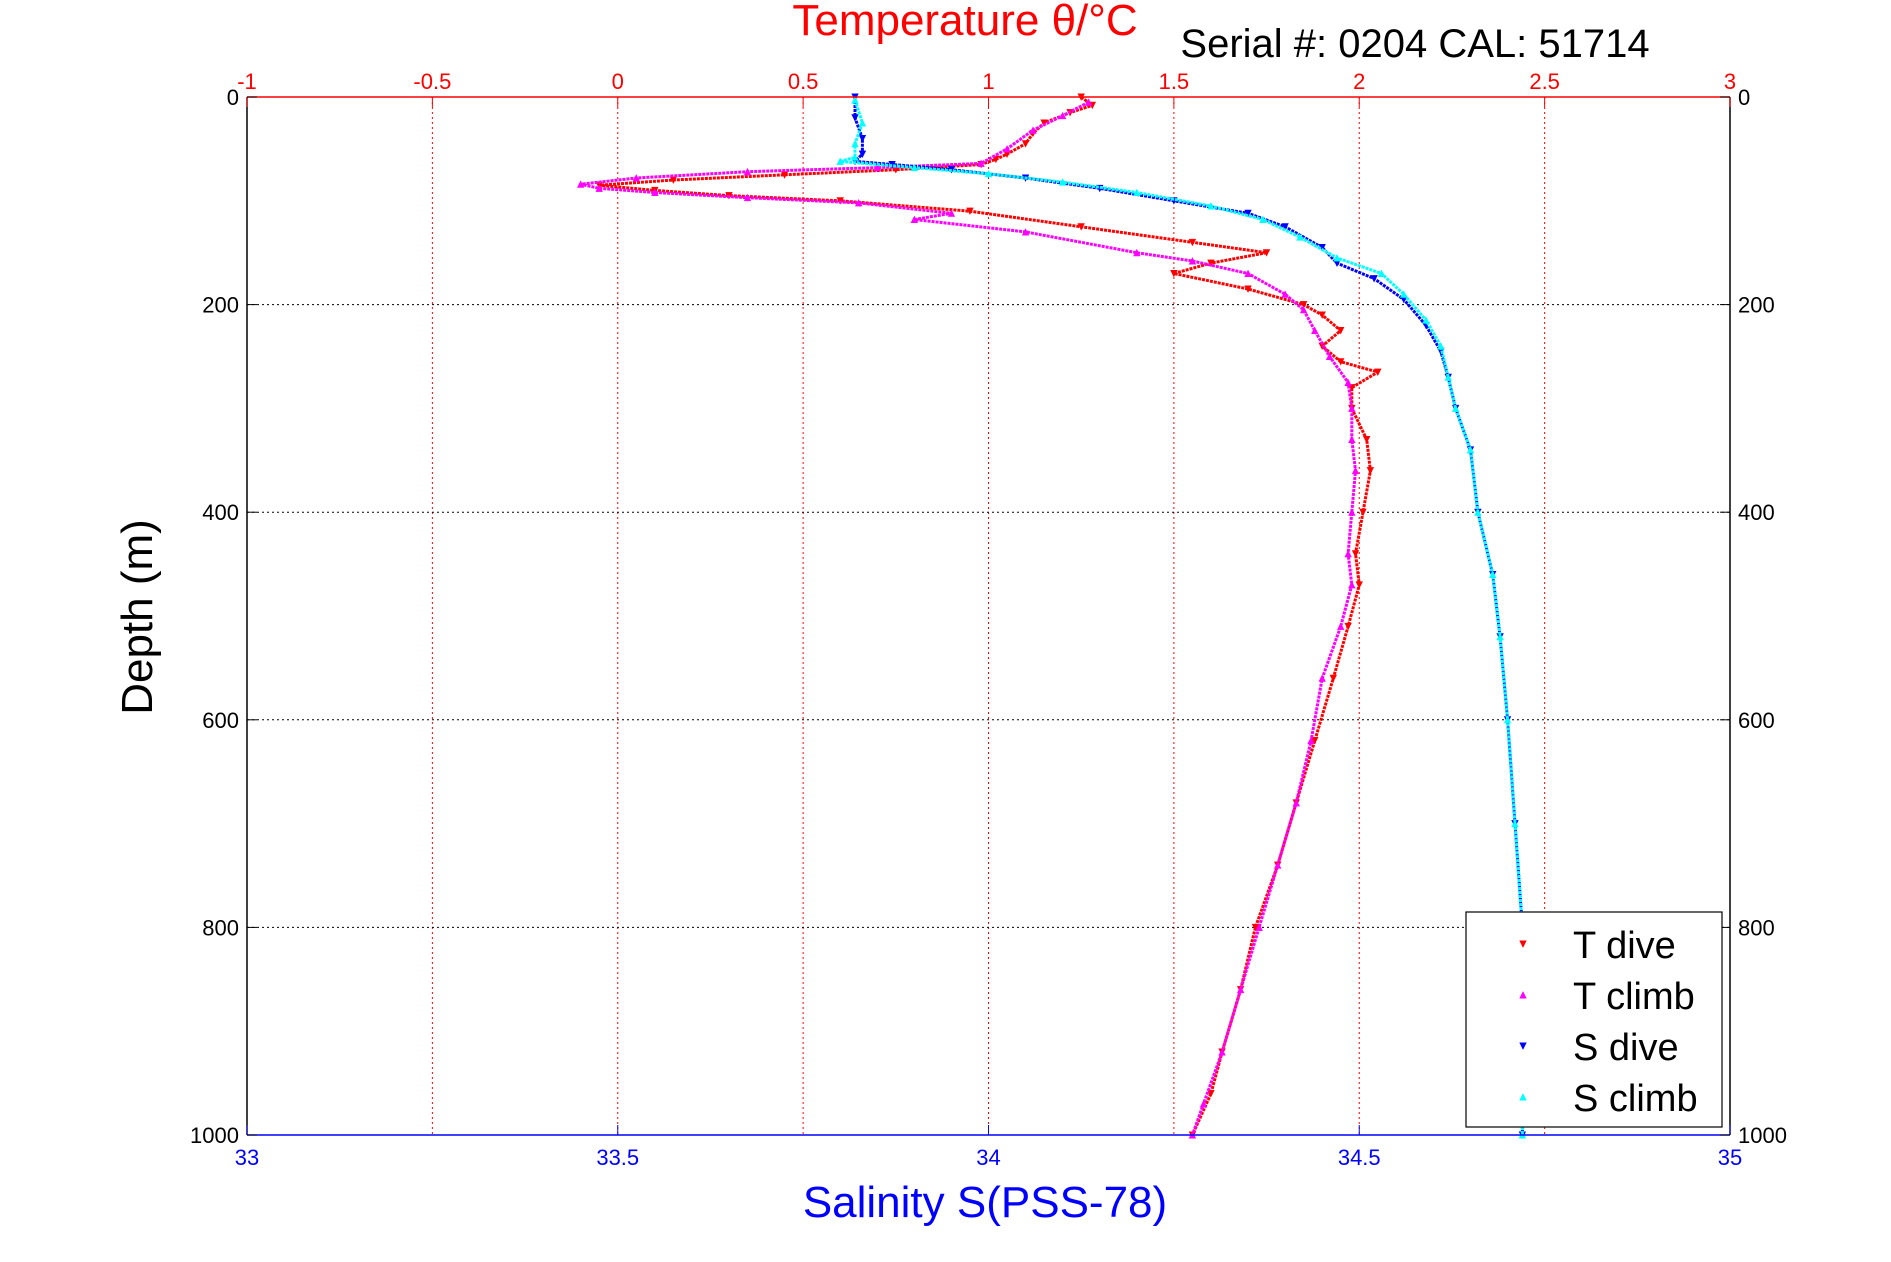 Image resolution: width=1891 pixels, height=1262 pixels. What do you see at coordinates (1523, 1097) in the screenshot?
I see `legend-marker-s-climb` at bounding box center [1523, 1097].